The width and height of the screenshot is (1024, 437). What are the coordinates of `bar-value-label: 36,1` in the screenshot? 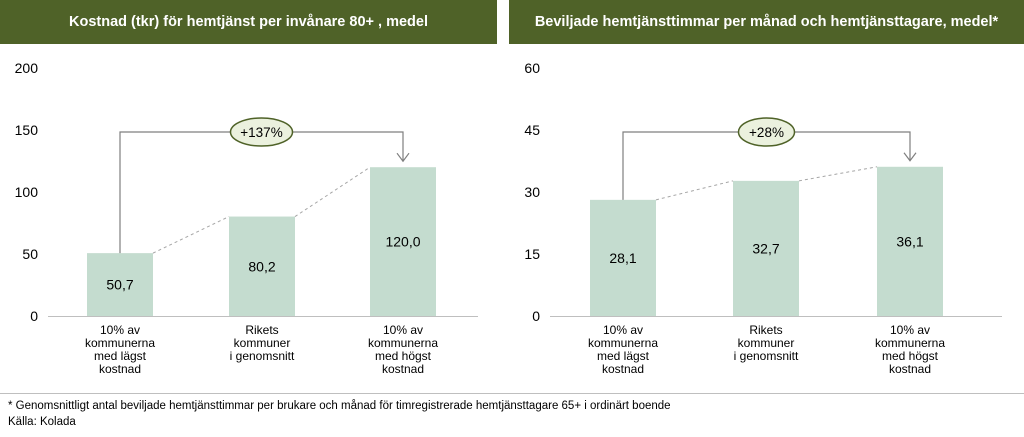 It's located at (909, 241).